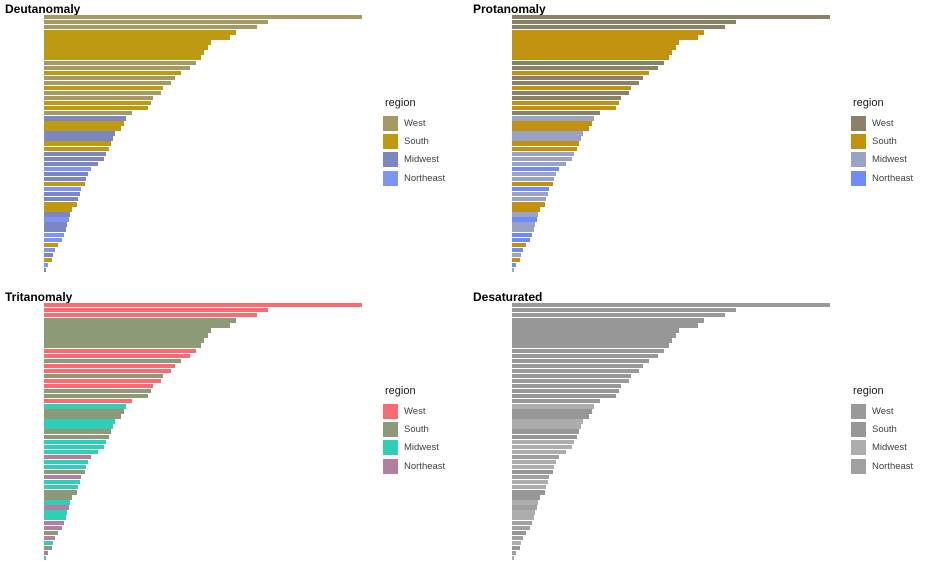  I want to click on legend-entry: Northeast, so click(882, 466).